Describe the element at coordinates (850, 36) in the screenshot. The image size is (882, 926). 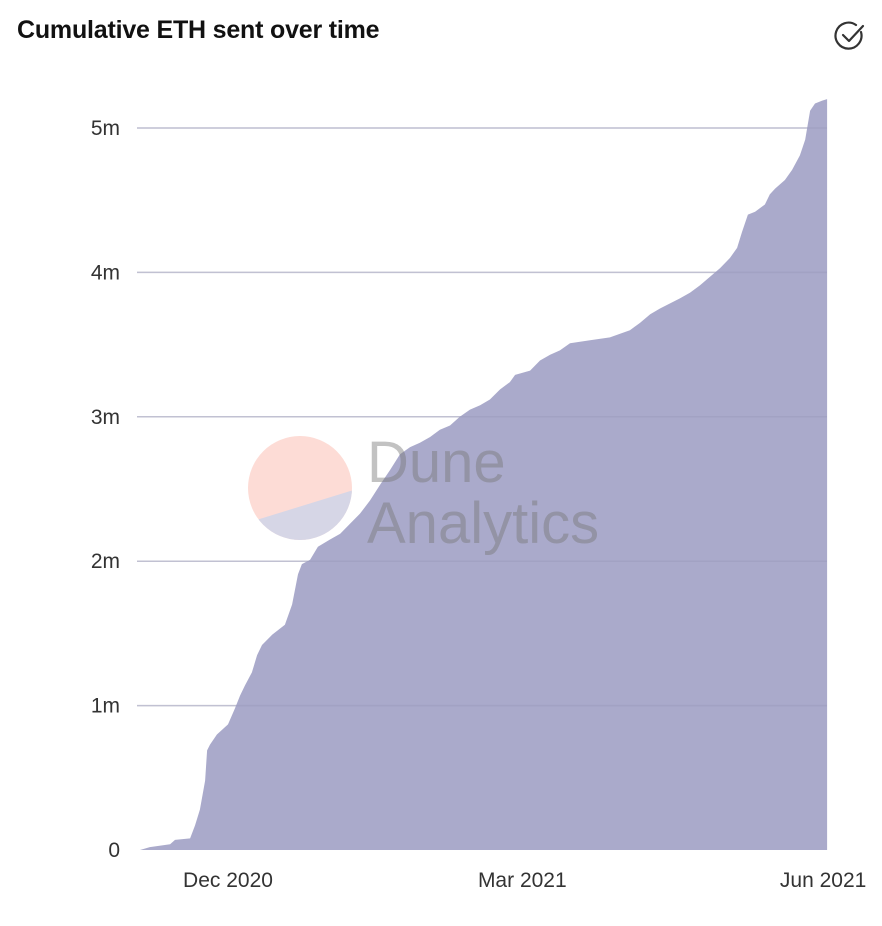
I see `check-circle-icon` at that location.